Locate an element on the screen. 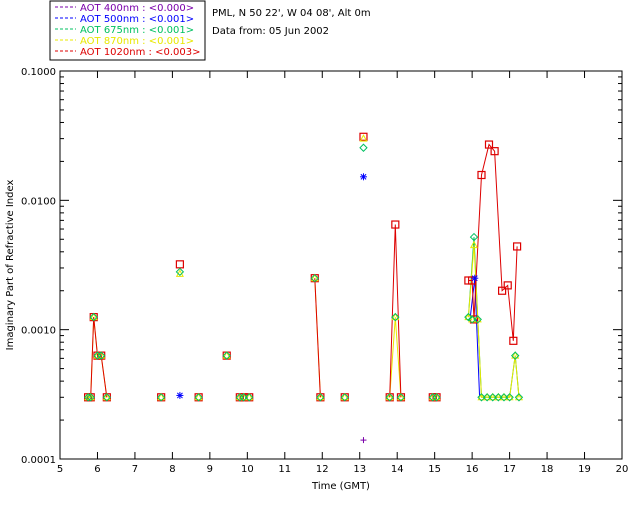 Image resolution: width=640 pixels, height=512 pixels. x-tick-label: 6 is located at coordinates (97, 469).